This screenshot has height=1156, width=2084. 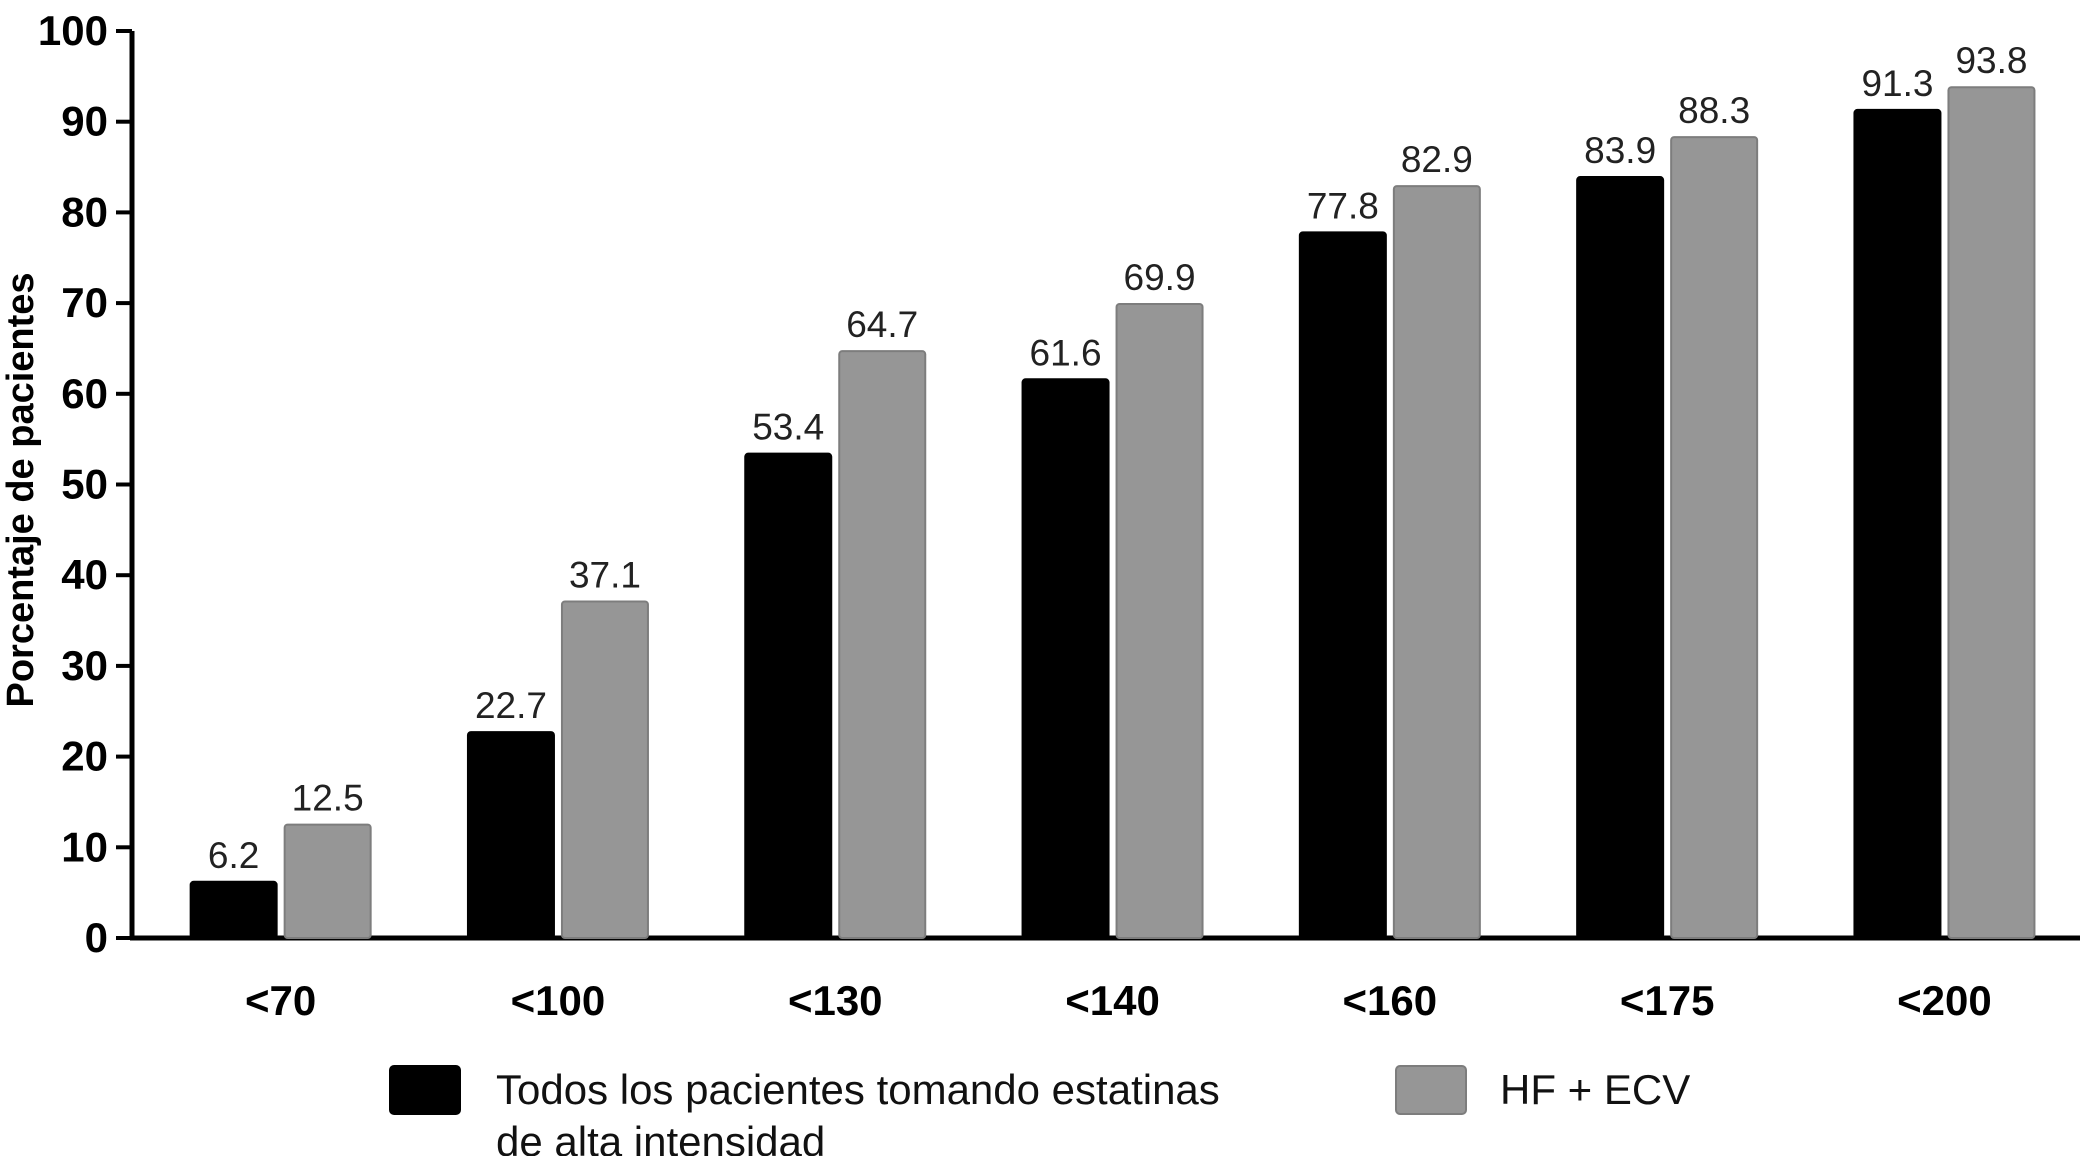 I want to click on x-tick-label: <160, so click(x=1390, y=1000).